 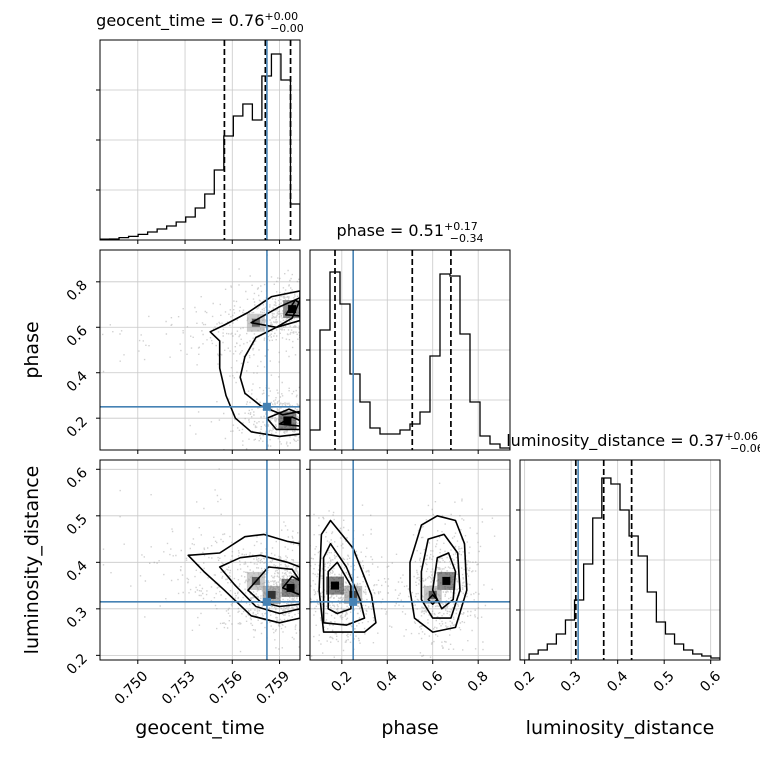 I want to click on x-tick-label: 0.8, so click(x=478, y=681).